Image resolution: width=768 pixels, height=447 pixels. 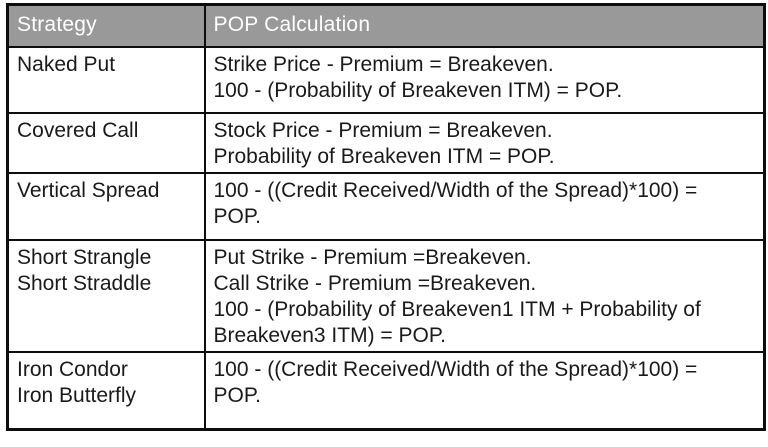 What do you see at coordinates (106, 79) in the screenshot?
I see `strategy-cell: Naked Put` at bounding box center [106, 79].